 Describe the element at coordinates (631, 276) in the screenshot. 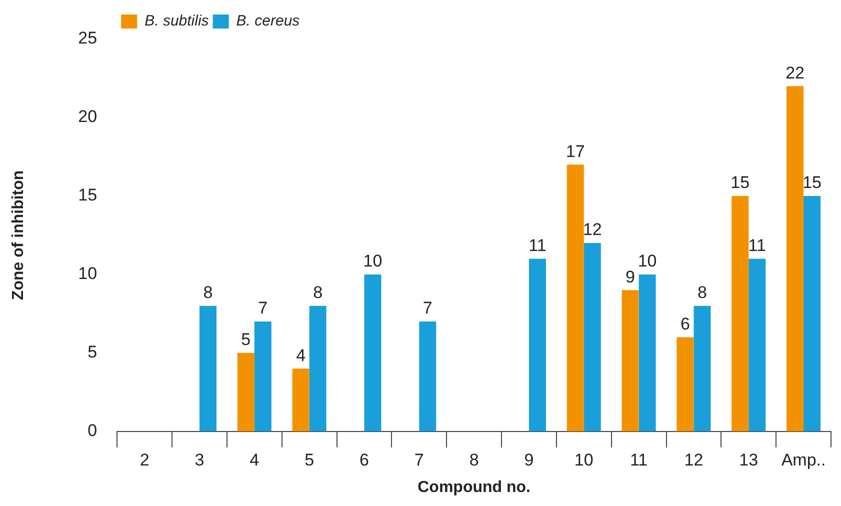

I see `data-label: 9` at that location.